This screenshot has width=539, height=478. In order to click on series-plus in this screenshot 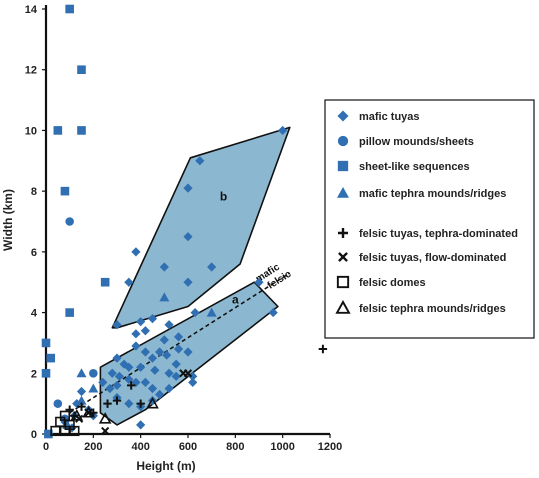, I will do `click(196, 382)`.